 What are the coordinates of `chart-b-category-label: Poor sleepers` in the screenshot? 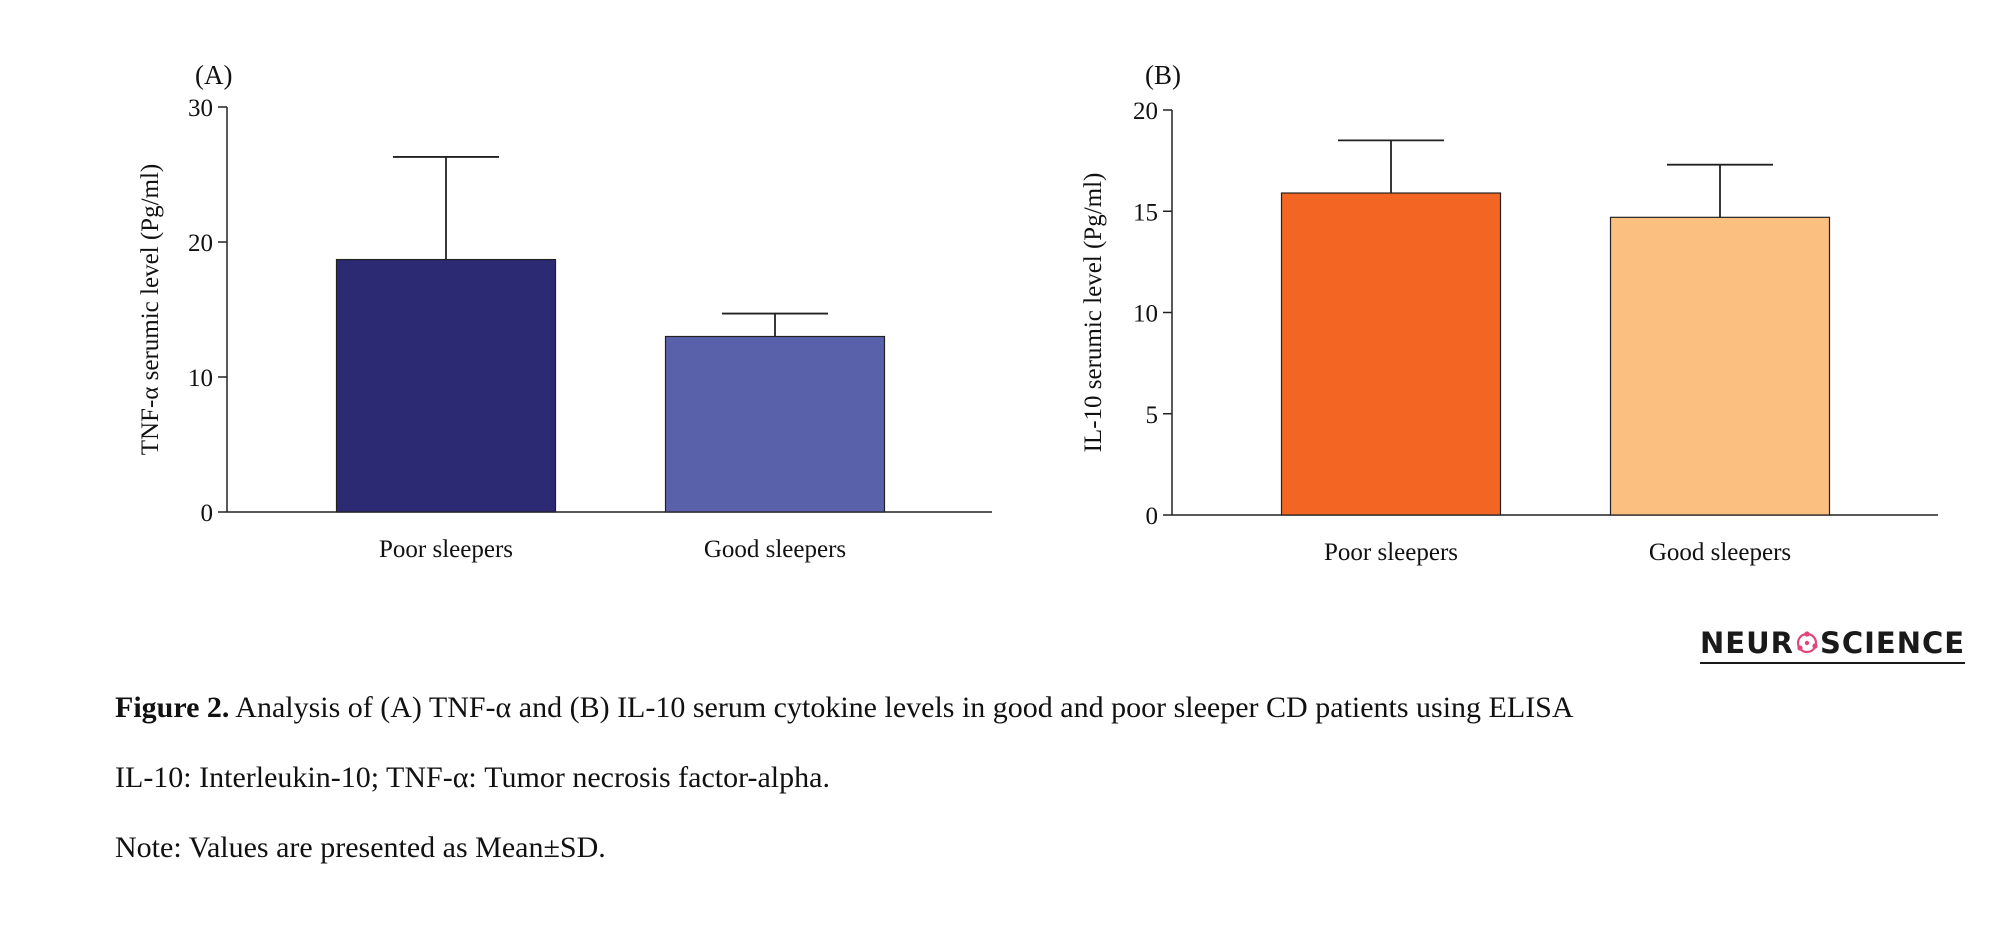 It's located at (1391, 552).